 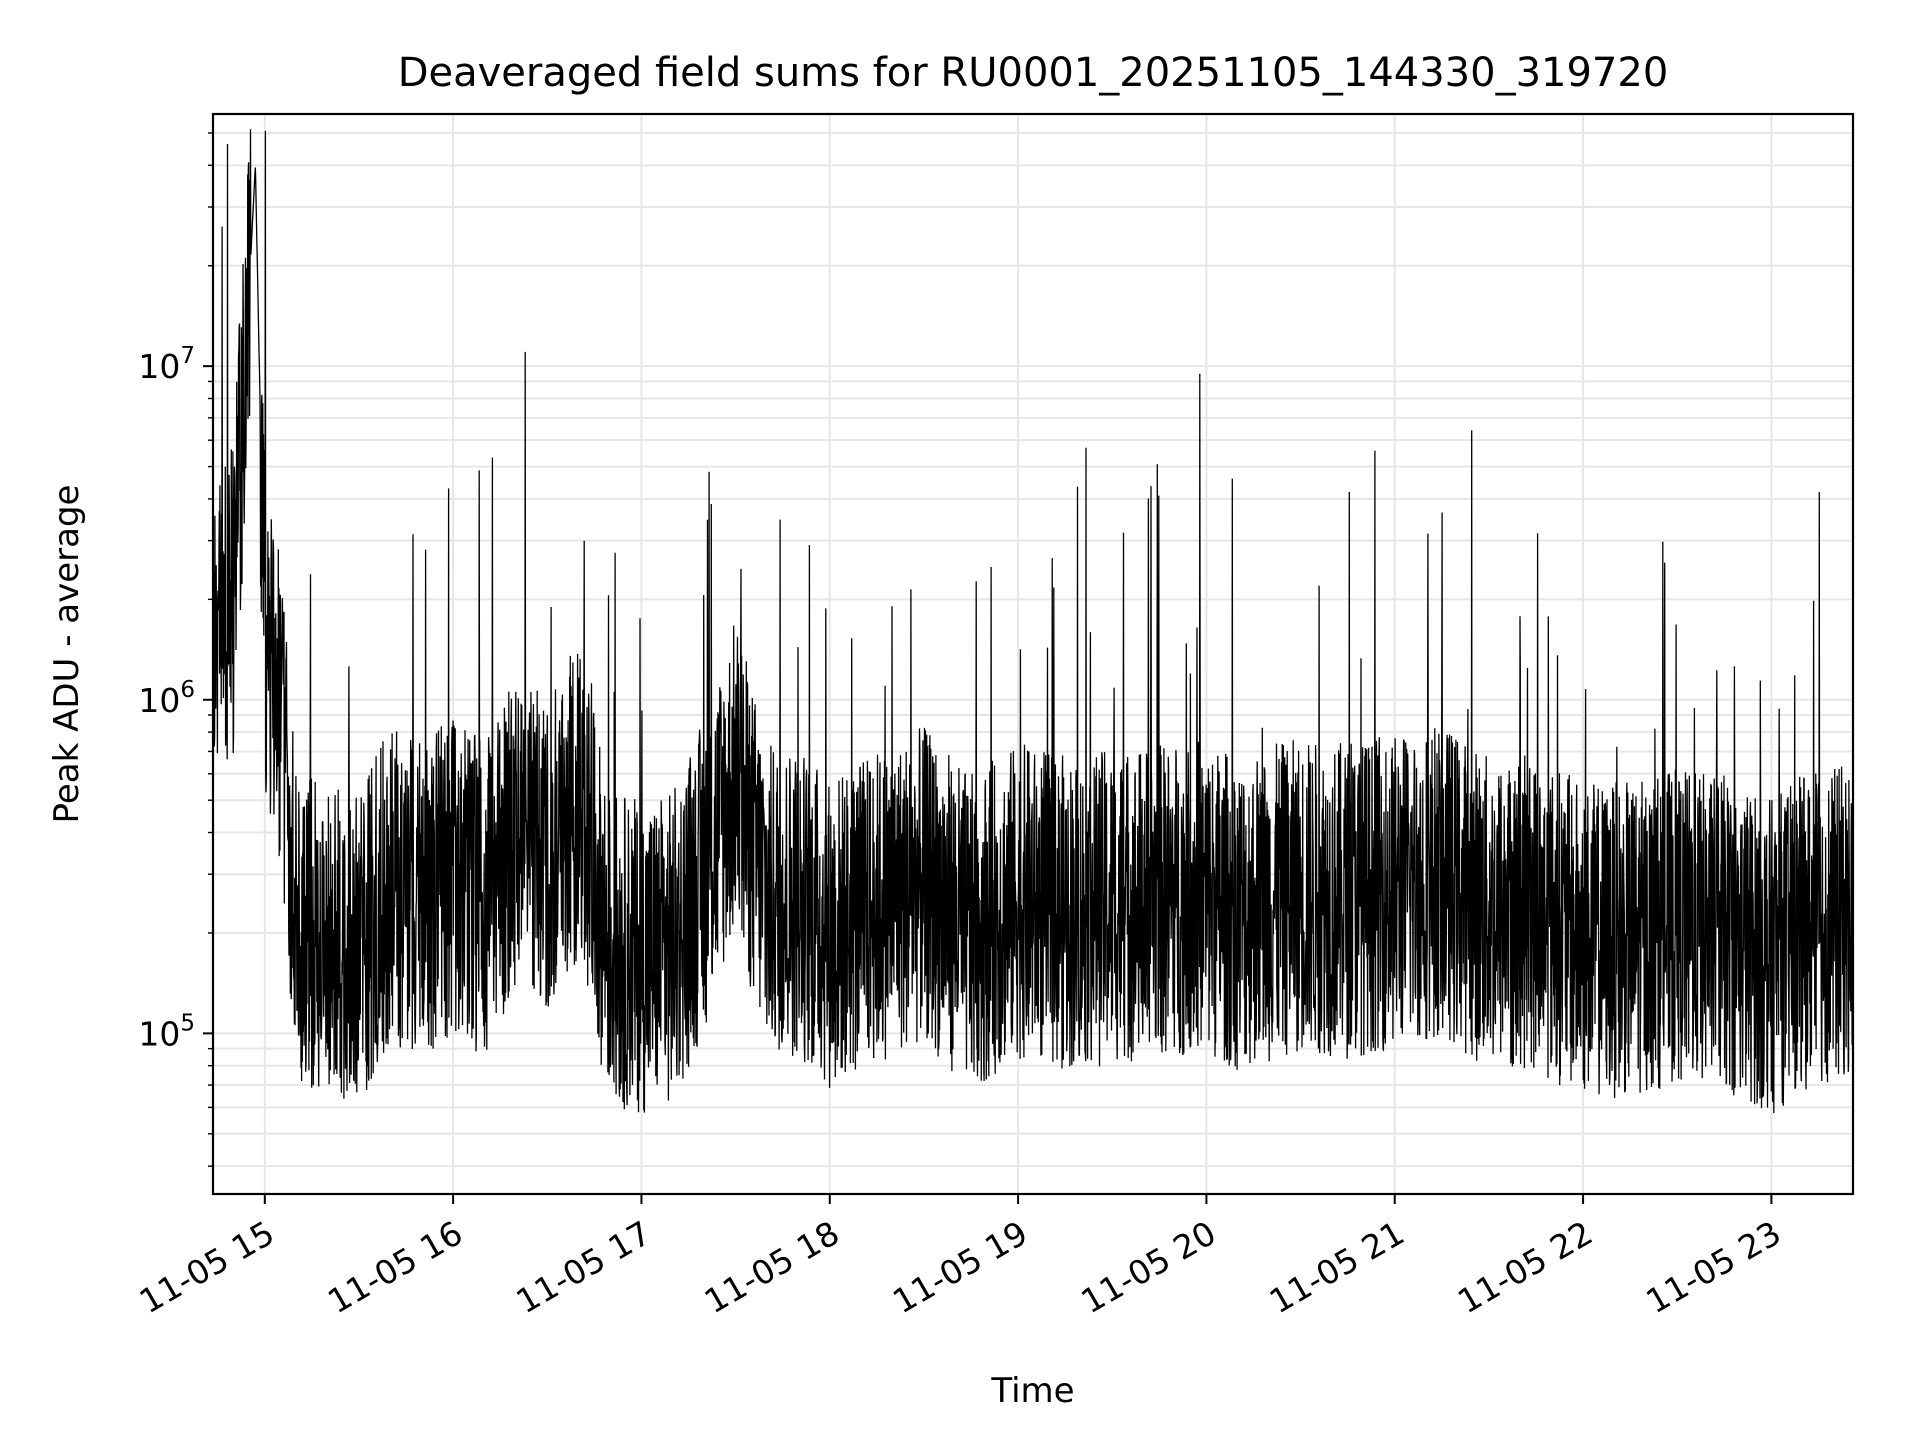 What do you see at coordinates (187, 690) in the screenshot?
I see `y-tick-label-exponent: 6` at bounding box center [187, 690].